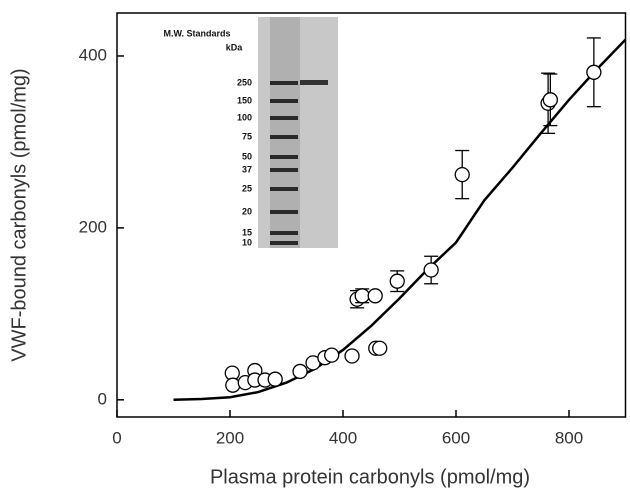 Image resolution: width=630 pixels, height=499 pixels. Describe the element at coordinates (247, 169) in the screenshot. I see `gel-marker-label: 37` at that location.